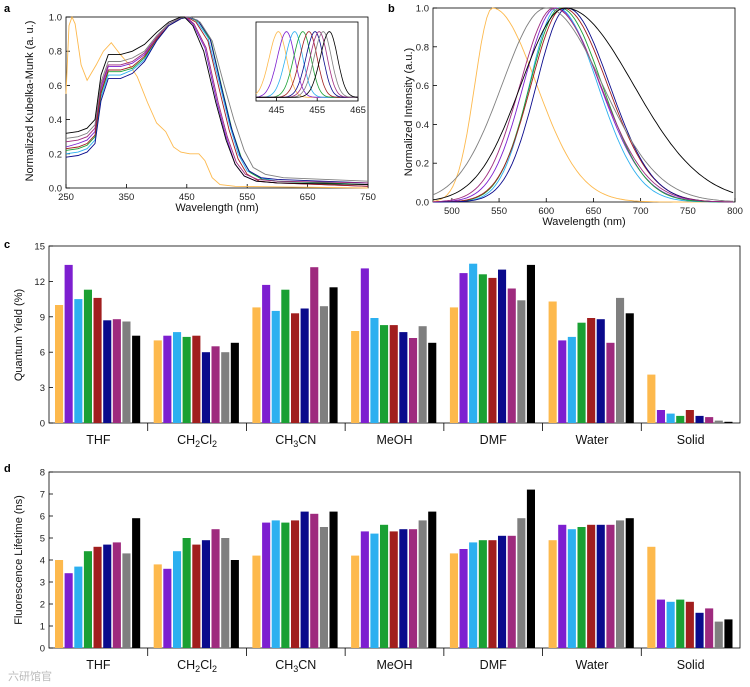 This screenshot has width=750, height=687. Describe the element at coordinates (98, 665) in the screenshot. I see `category-text: THF` at that location.